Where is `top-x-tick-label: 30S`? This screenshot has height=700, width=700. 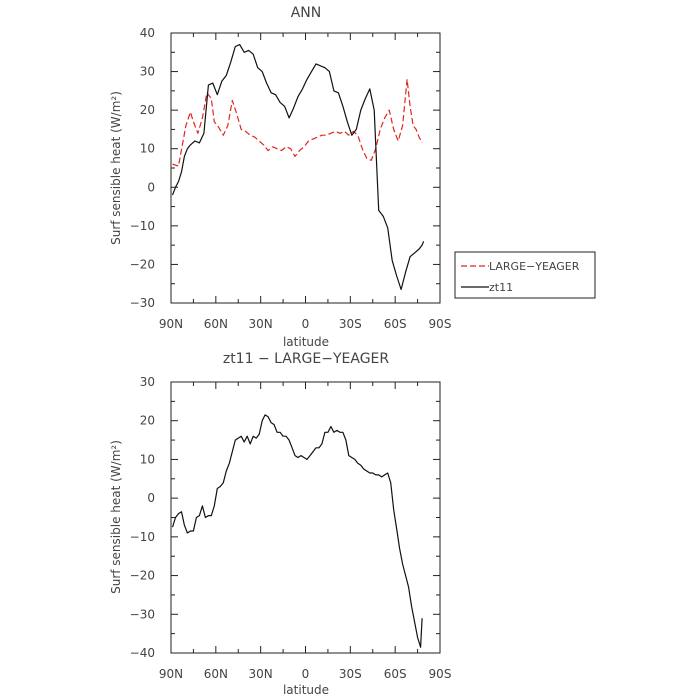
top-x-tick-label: 30S is located at coordinates (350, 324).